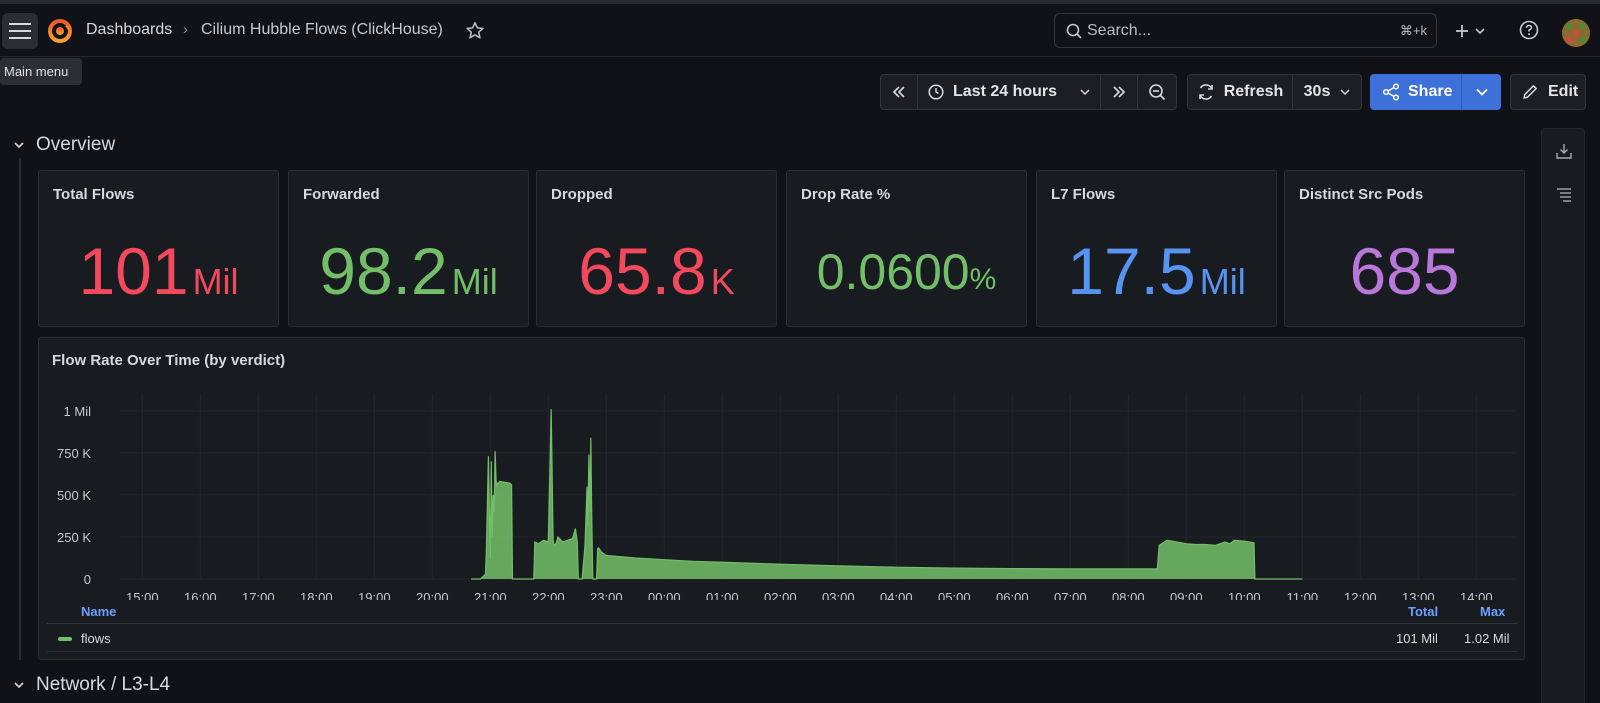  Describe the element at coordinates (60, 31) in the screenshot. I see `grafana-logo-icon` at that location.